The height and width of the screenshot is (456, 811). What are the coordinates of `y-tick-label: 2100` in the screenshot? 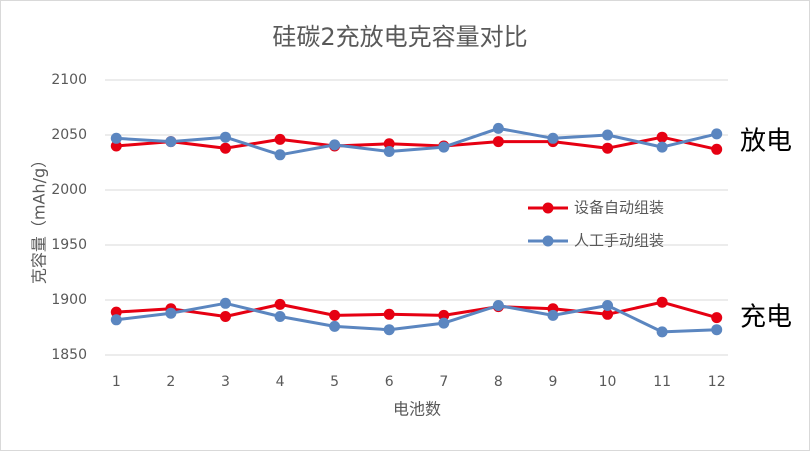 It's located at (69, 80).